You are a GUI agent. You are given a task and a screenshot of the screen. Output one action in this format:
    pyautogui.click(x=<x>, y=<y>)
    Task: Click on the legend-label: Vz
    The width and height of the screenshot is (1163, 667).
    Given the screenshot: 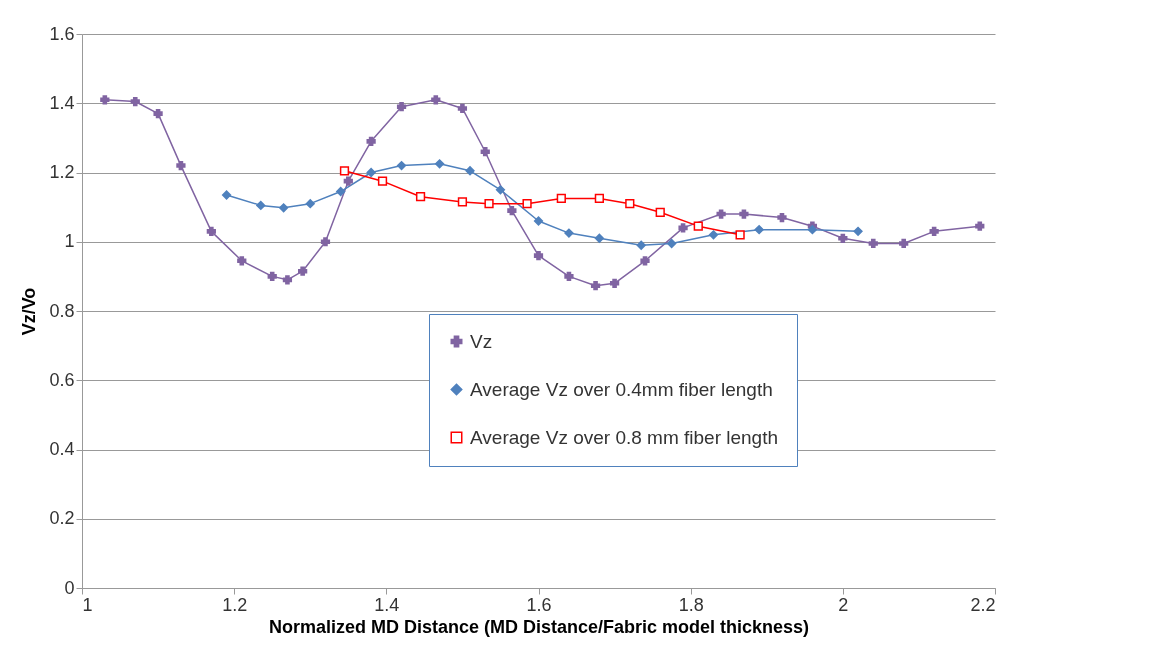 What is the action you would take?
    pyautogui.click(x=481, y=341)
    